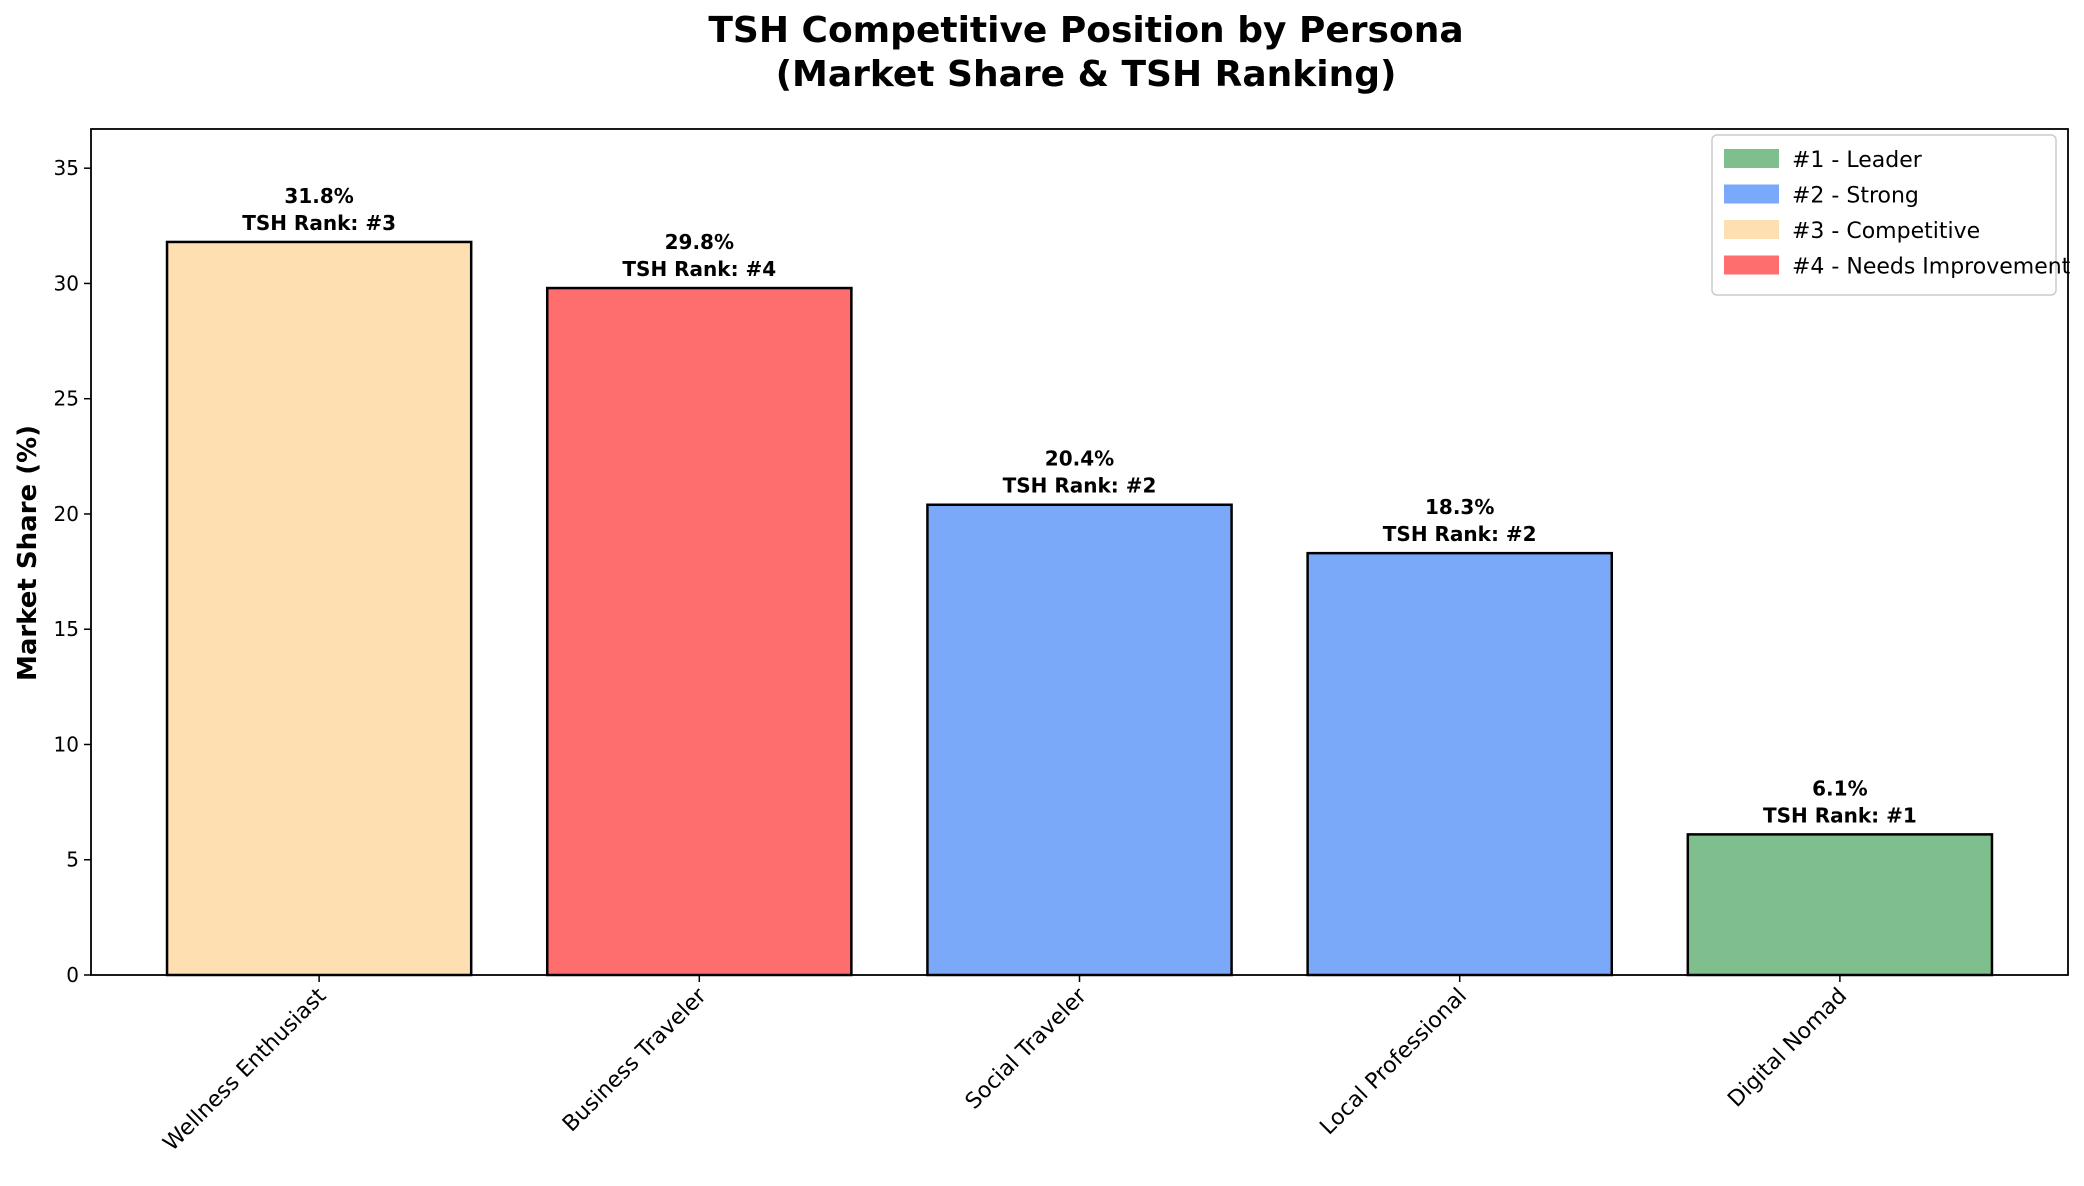 This screenshot has height=1186, width=2084. What do you see at coordinates (1931, 267) in the screenshot?
I see `legend-label: #4 - Needs Improvement` at bounding box center [1931, 267].